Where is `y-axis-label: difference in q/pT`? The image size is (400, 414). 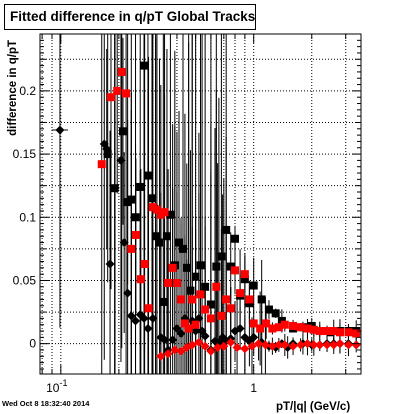
y-axis-label: difference in q/pT is located at coordinates (13, 88).